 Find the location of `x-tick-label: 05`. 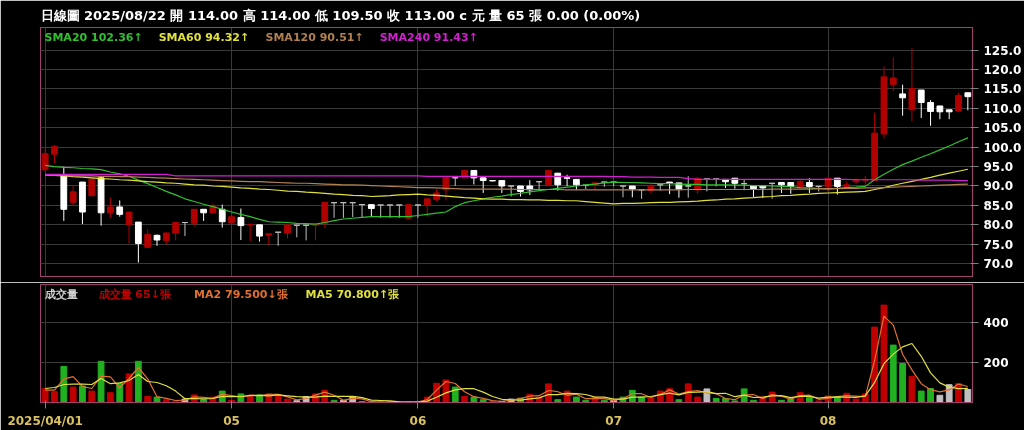

x-tick-label: 05 is located at coordinates (231, 420).